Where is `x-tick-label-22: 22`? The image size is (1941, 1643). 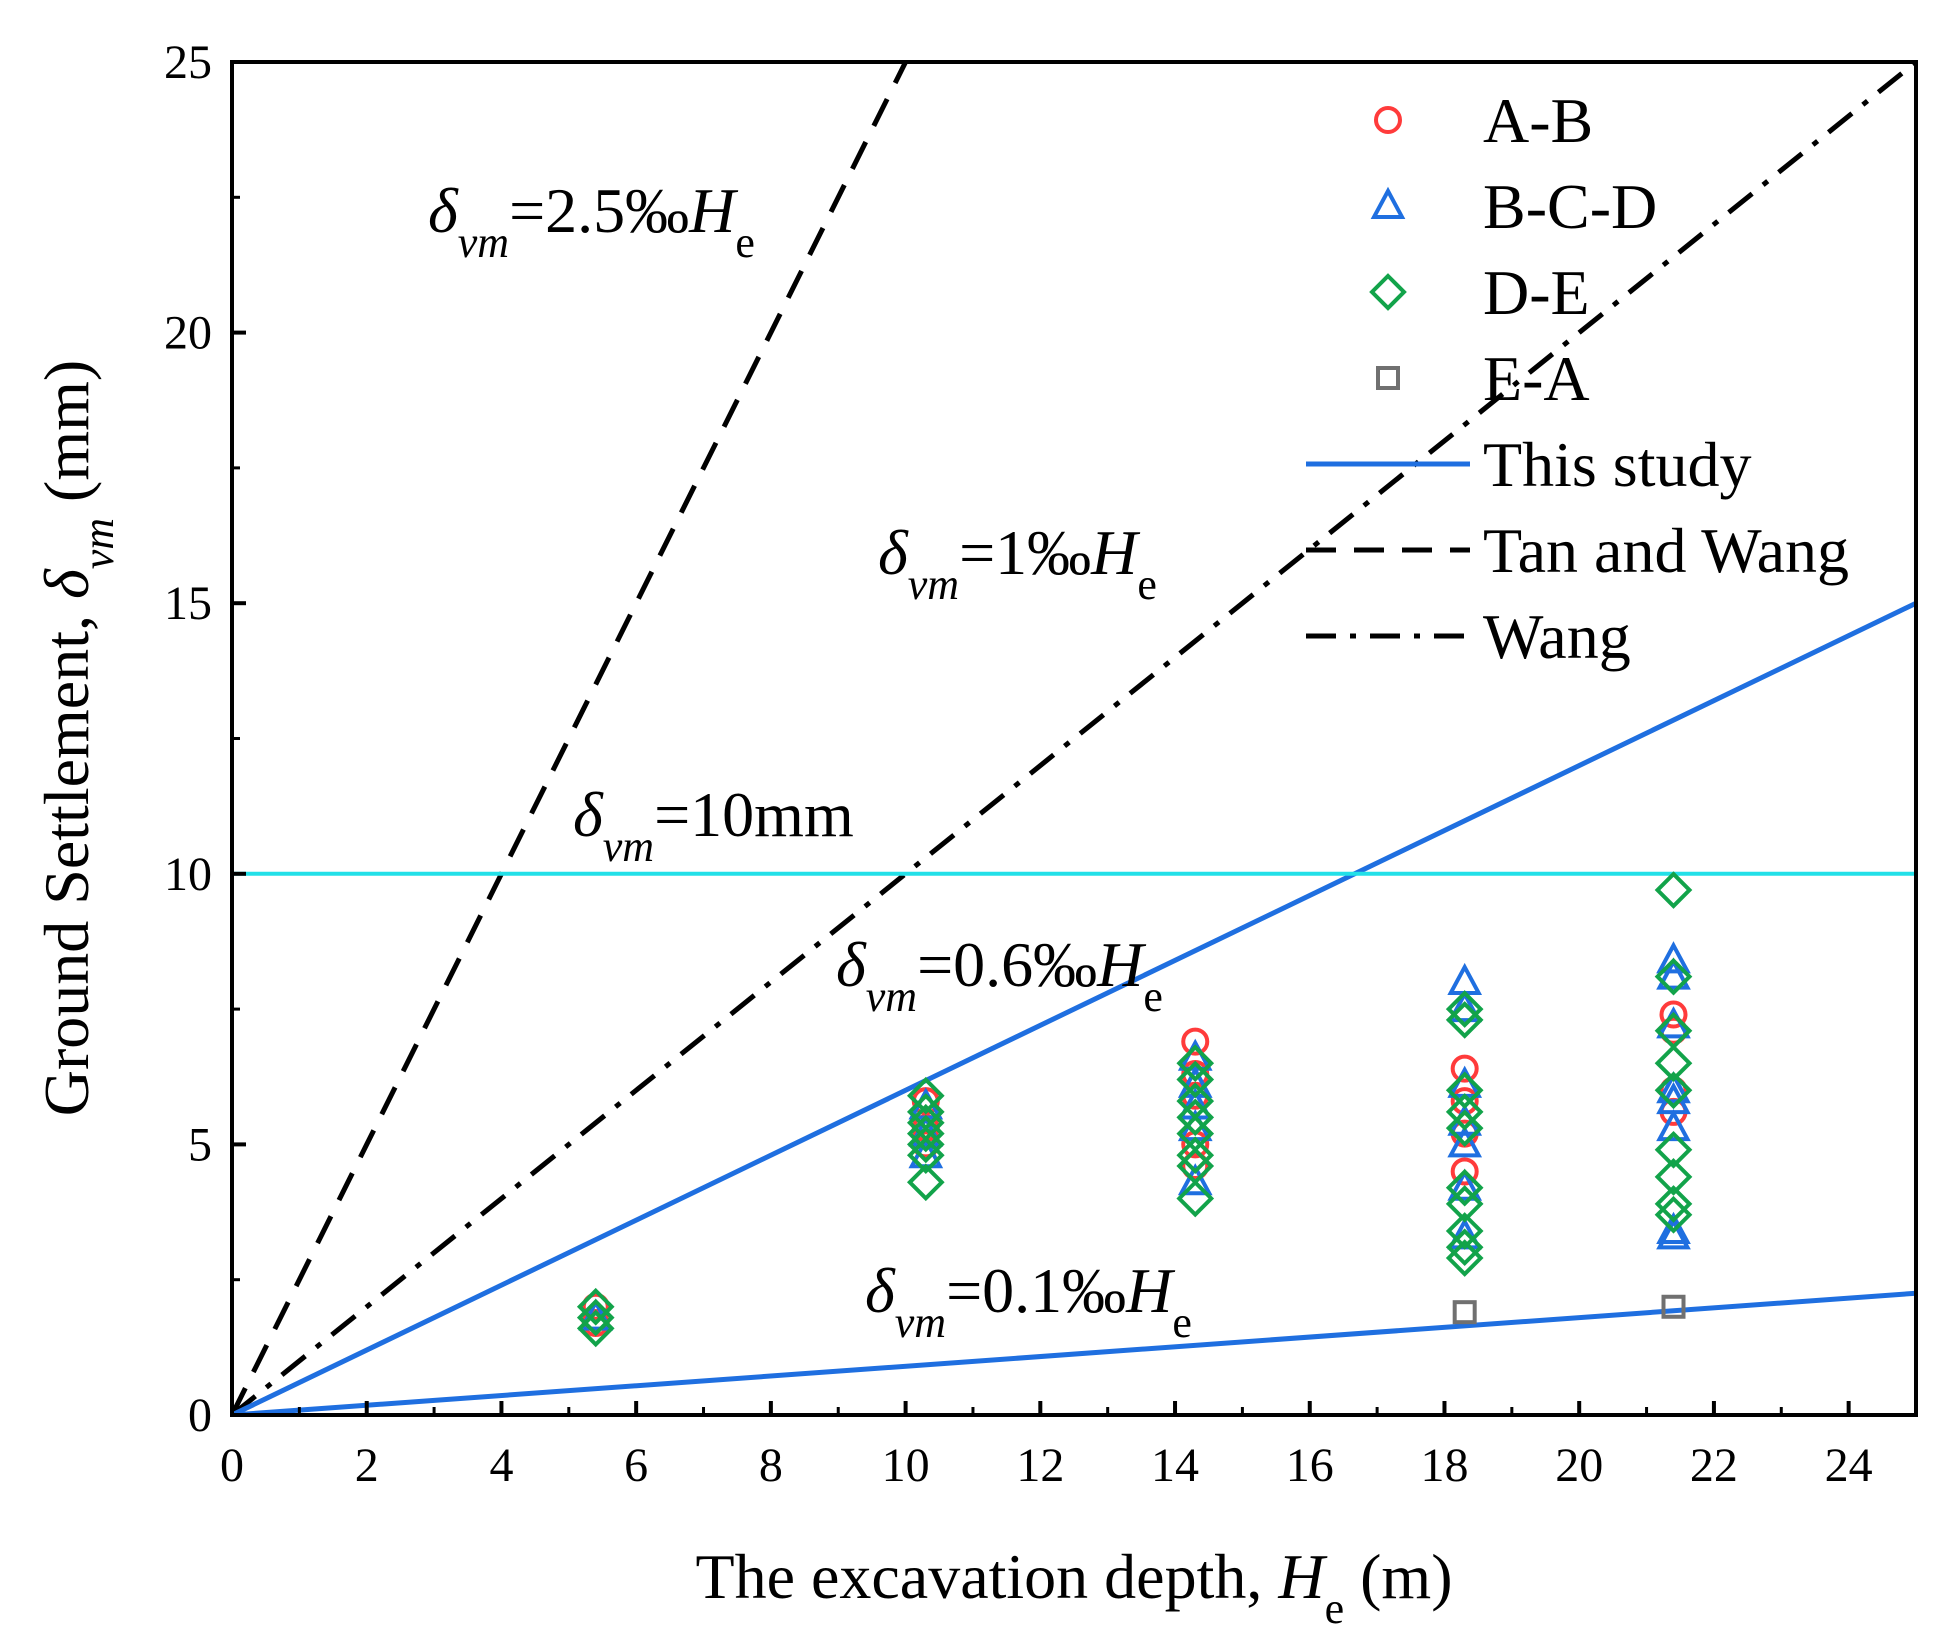 x-tick-label-22: 22 is located at coordinates (1714, 1465).